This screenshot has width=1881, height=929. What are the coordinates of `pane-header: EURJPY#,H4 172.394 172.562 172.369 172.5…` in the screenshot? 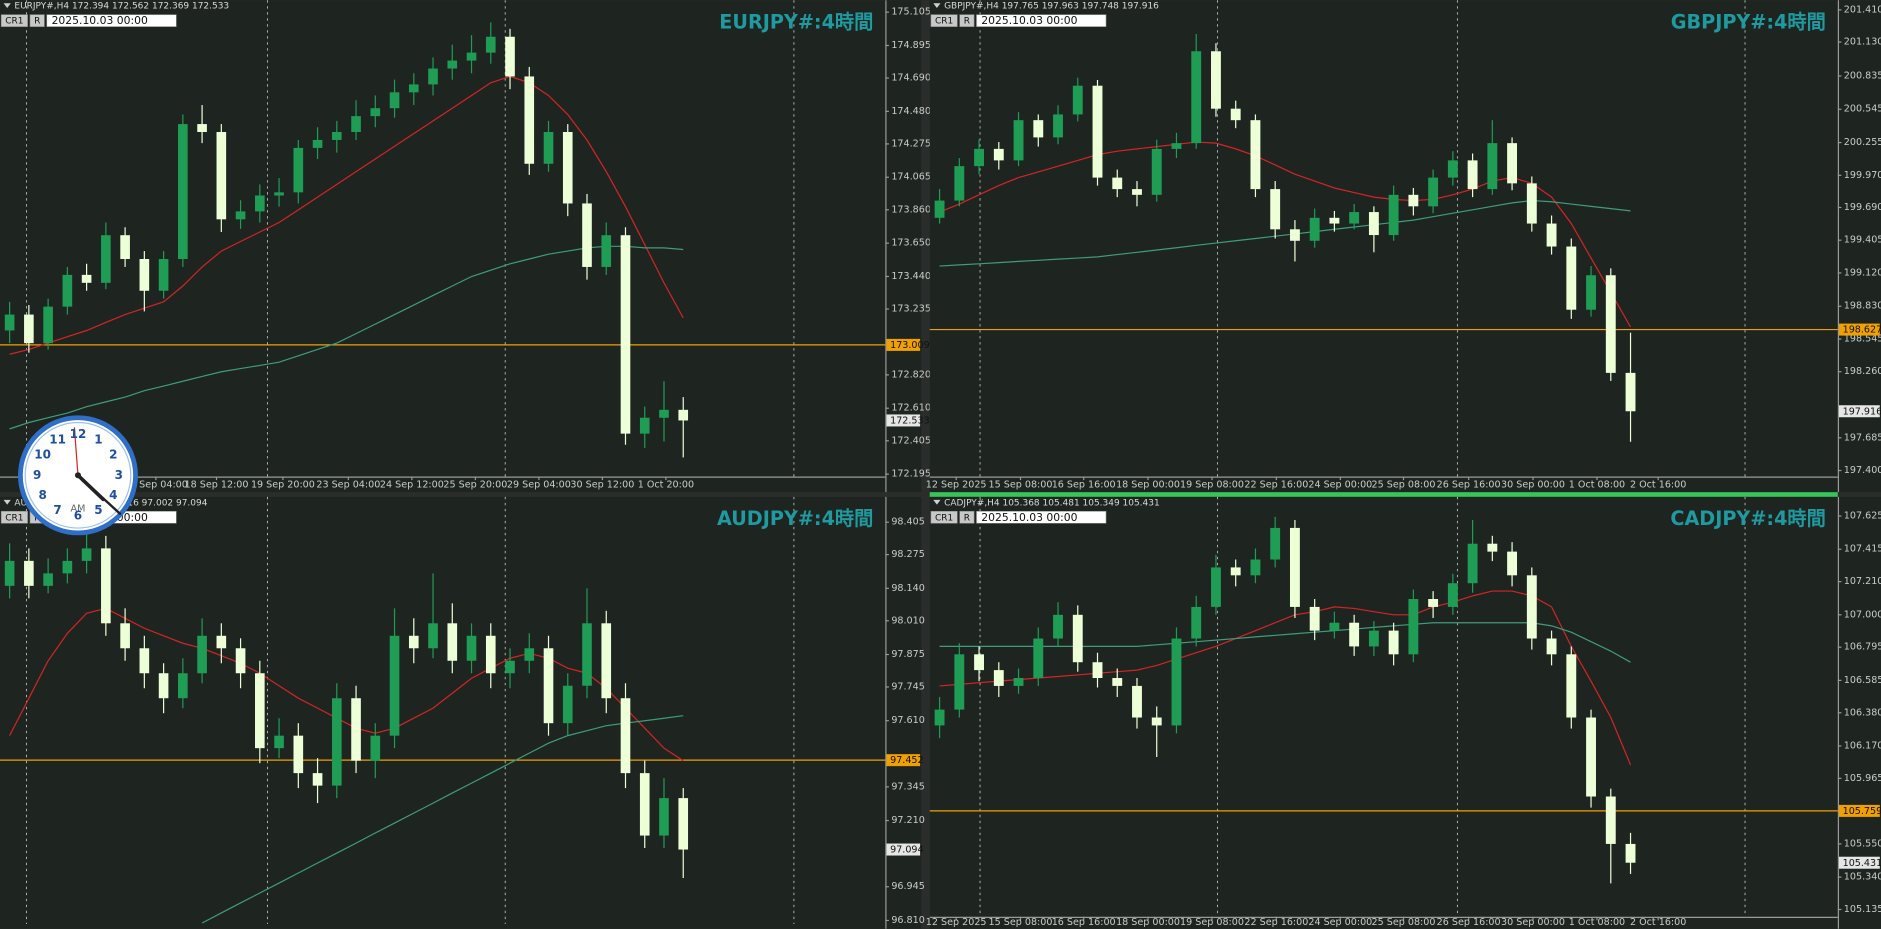 It's located at (121, 7).